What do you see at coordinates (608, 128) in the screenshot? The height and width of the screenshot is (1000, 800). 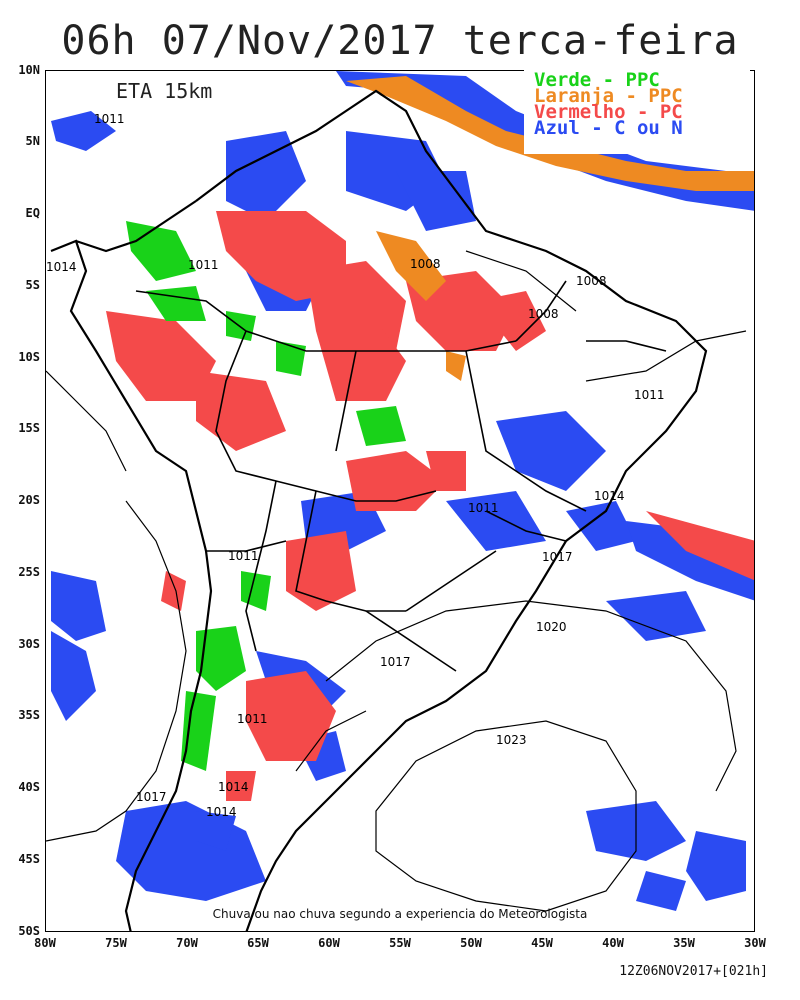 I see `legend-item-blue: Azul - C ou N` at bounding box center [608, 128].